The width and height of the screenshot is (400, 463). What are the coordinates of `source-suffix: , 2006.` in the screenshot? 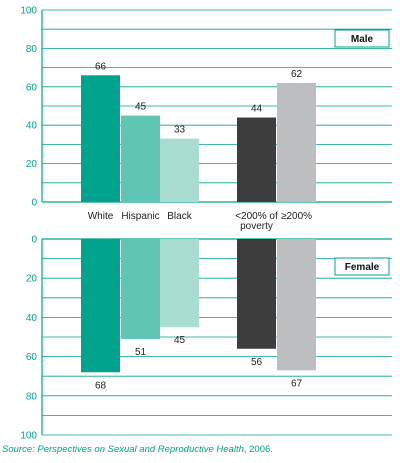 It's located at (258, 449).